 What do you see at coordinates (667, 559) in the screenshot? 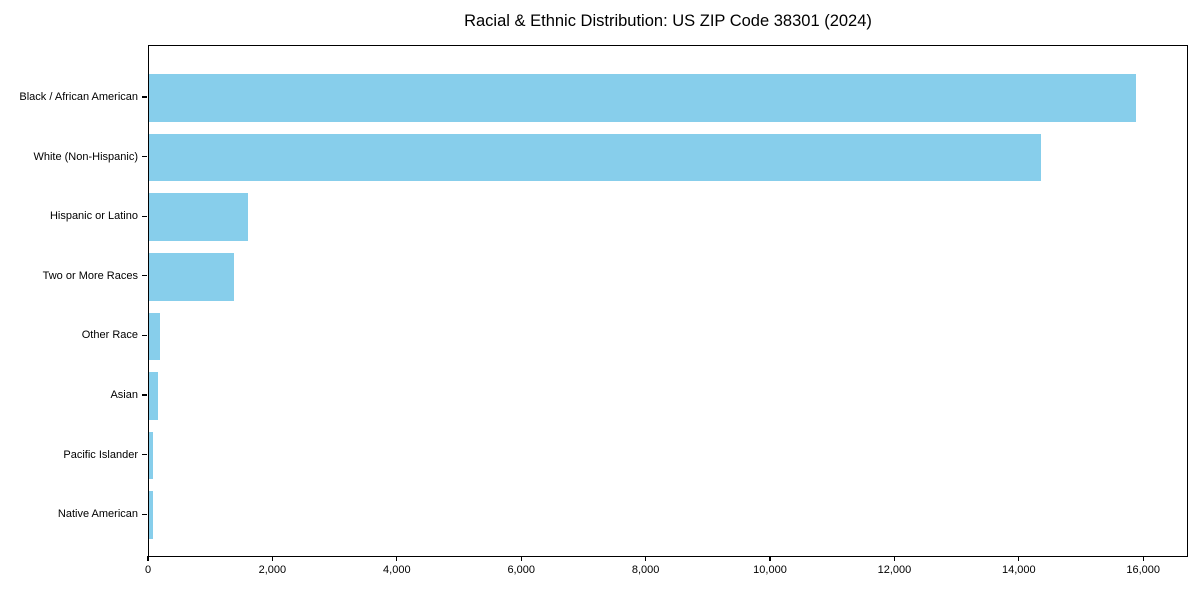
I see `x-axis-ticks` at bounding box center [667, 559].